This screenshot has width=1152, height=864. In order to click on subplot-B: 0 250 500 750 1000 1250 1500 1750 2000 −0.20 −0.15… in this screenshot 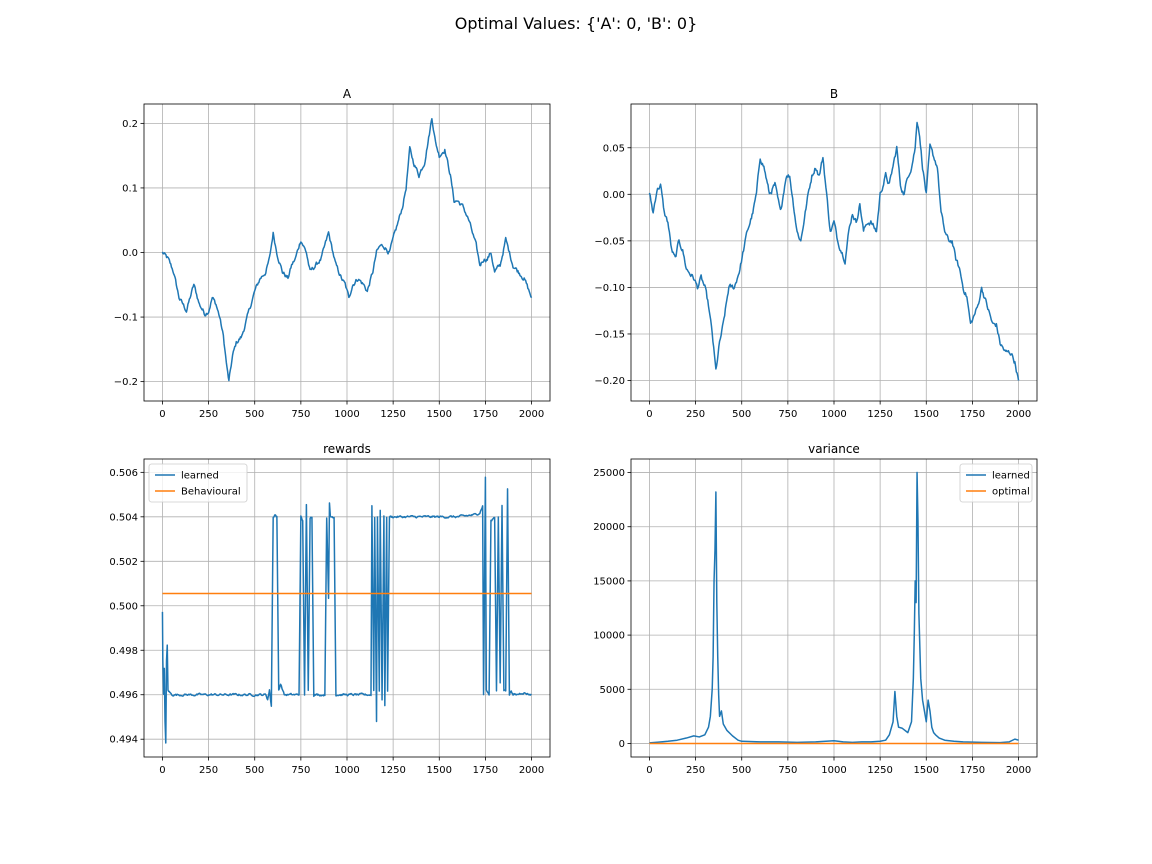, I will do `click(816, 253)`.